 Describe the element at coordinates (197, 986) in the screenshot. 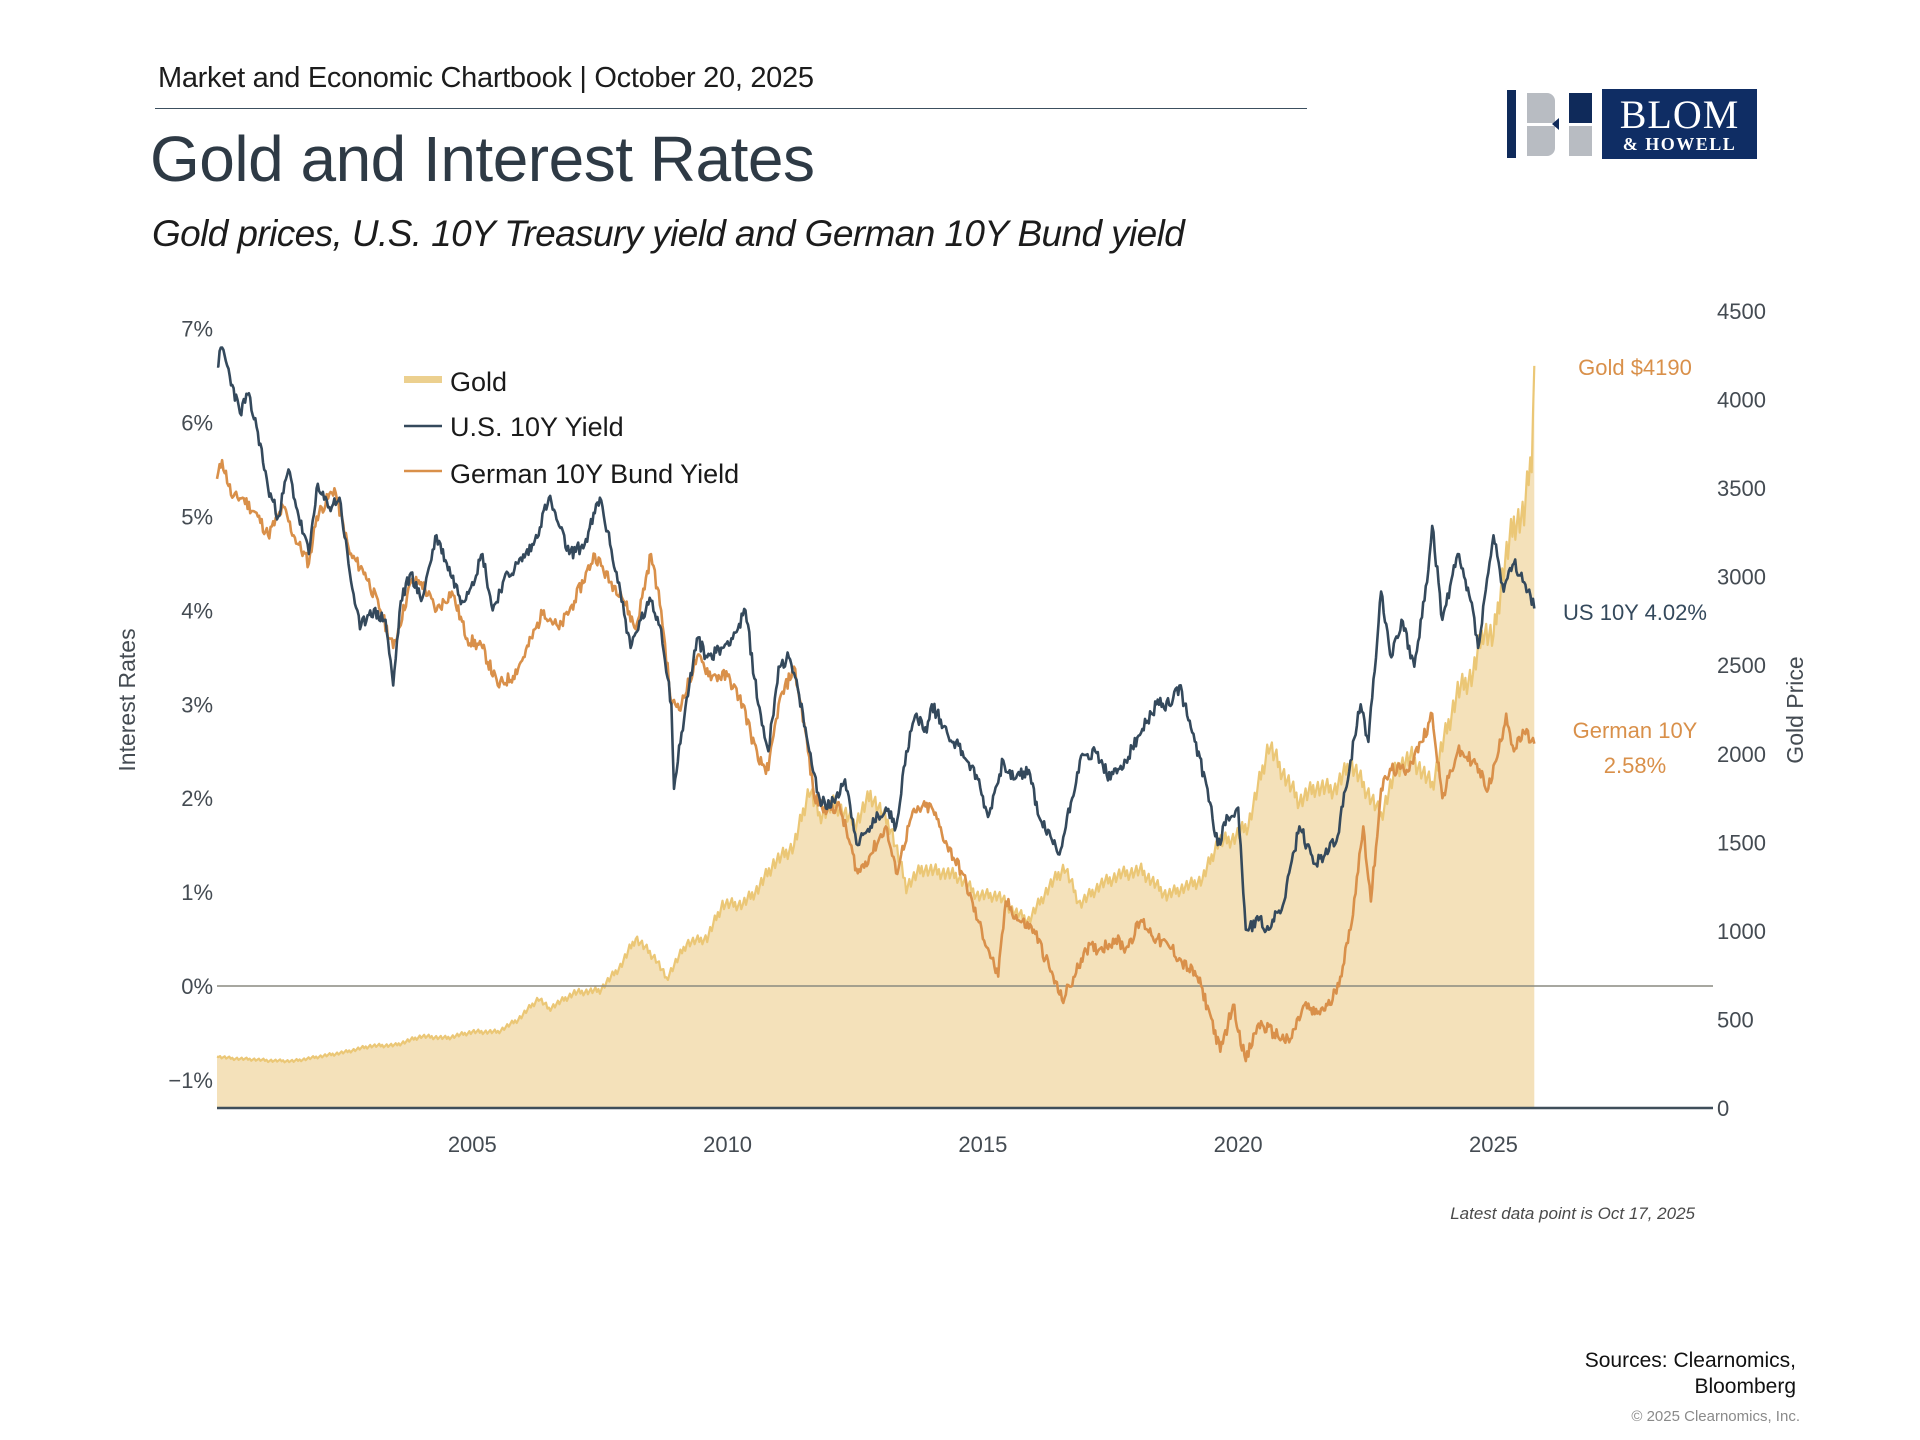

I see `left-tick-label: 0%` at that location.